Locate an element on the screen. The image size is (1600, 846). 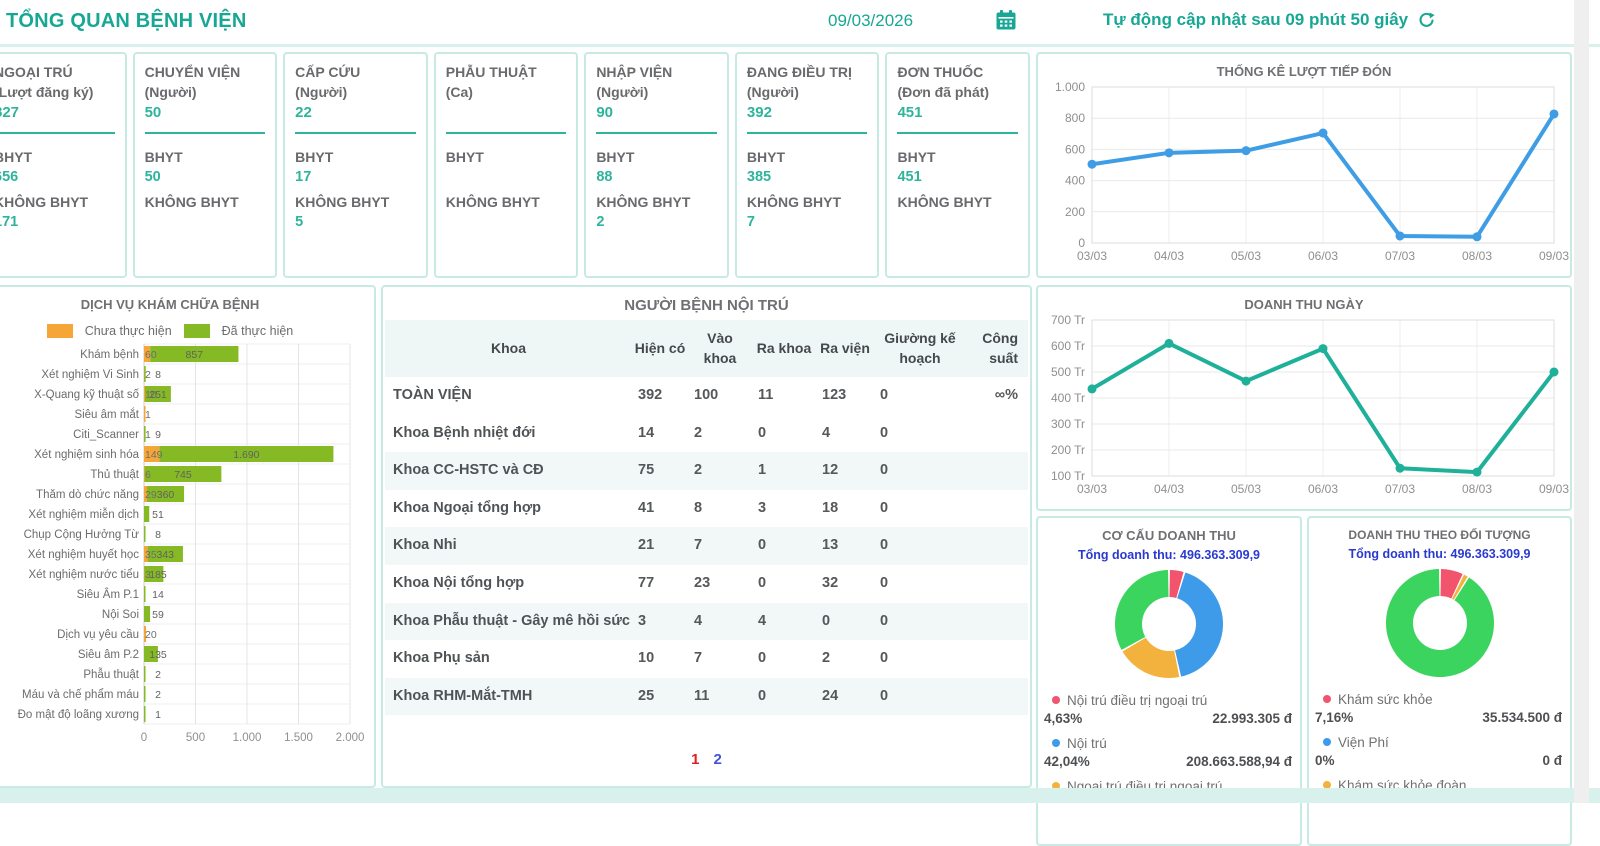
kpi-card-title: CHUYỂN VIỆN is located at coordinates (192, 72).